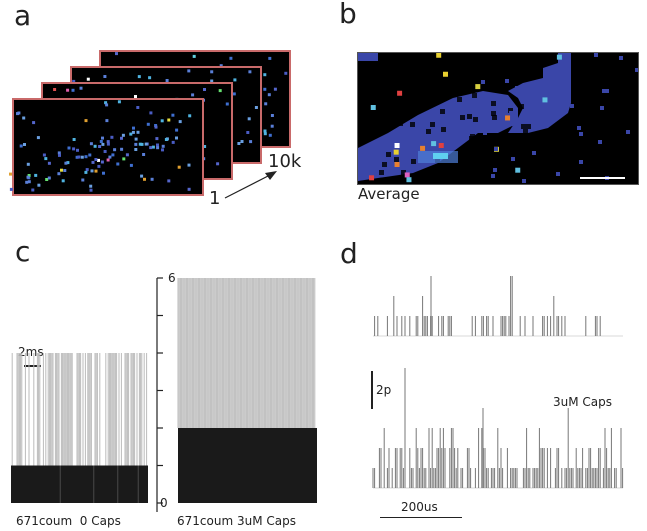 Image resolution: width=647 pixels, height=531 pixels. What do you see at coordinates (68, 521) in the screenshot?
I see `caption-0-caps: 671coum 0 Caps` at bounding box center [68, 521].